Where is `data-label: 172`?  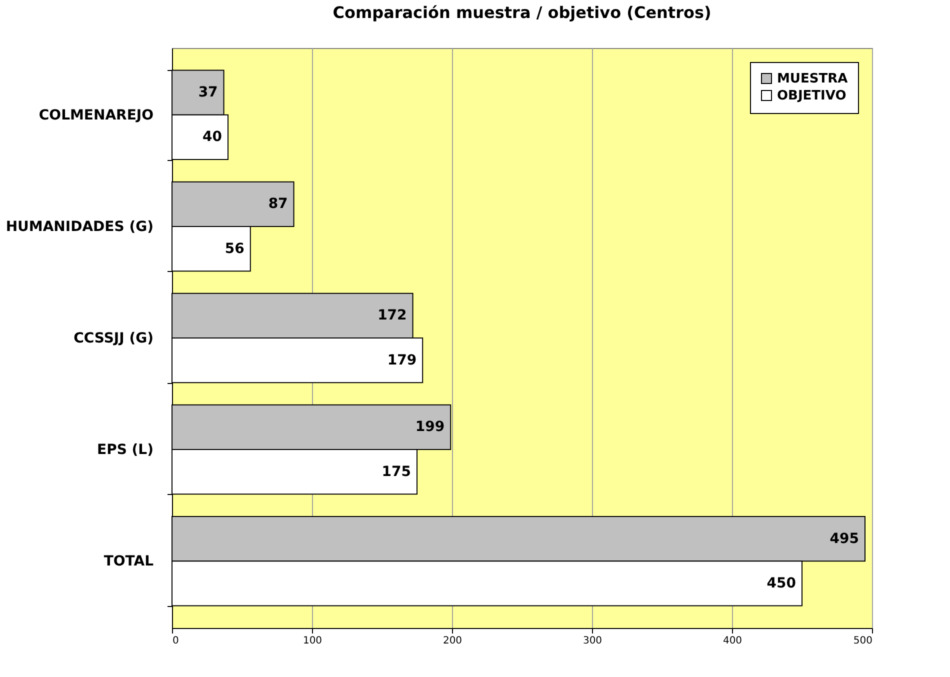
data-label: 172 is located at coordinates (392, 316).